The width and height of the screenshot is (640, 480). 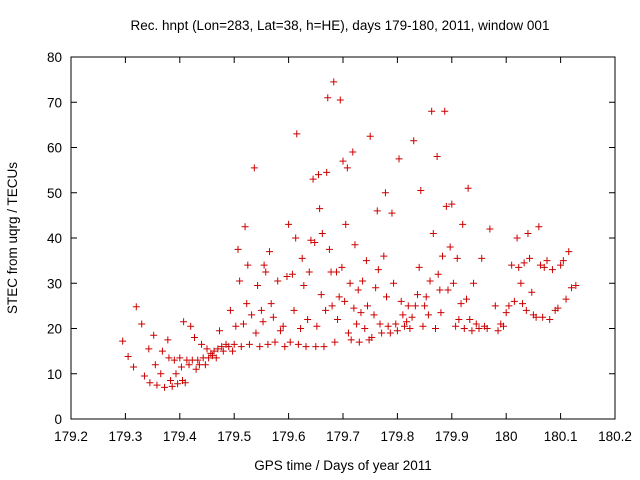 What do you see at coordinates (54, 57) in the screenshot?
I see `y-tick-label: 80` at bounding box center [54, 57].